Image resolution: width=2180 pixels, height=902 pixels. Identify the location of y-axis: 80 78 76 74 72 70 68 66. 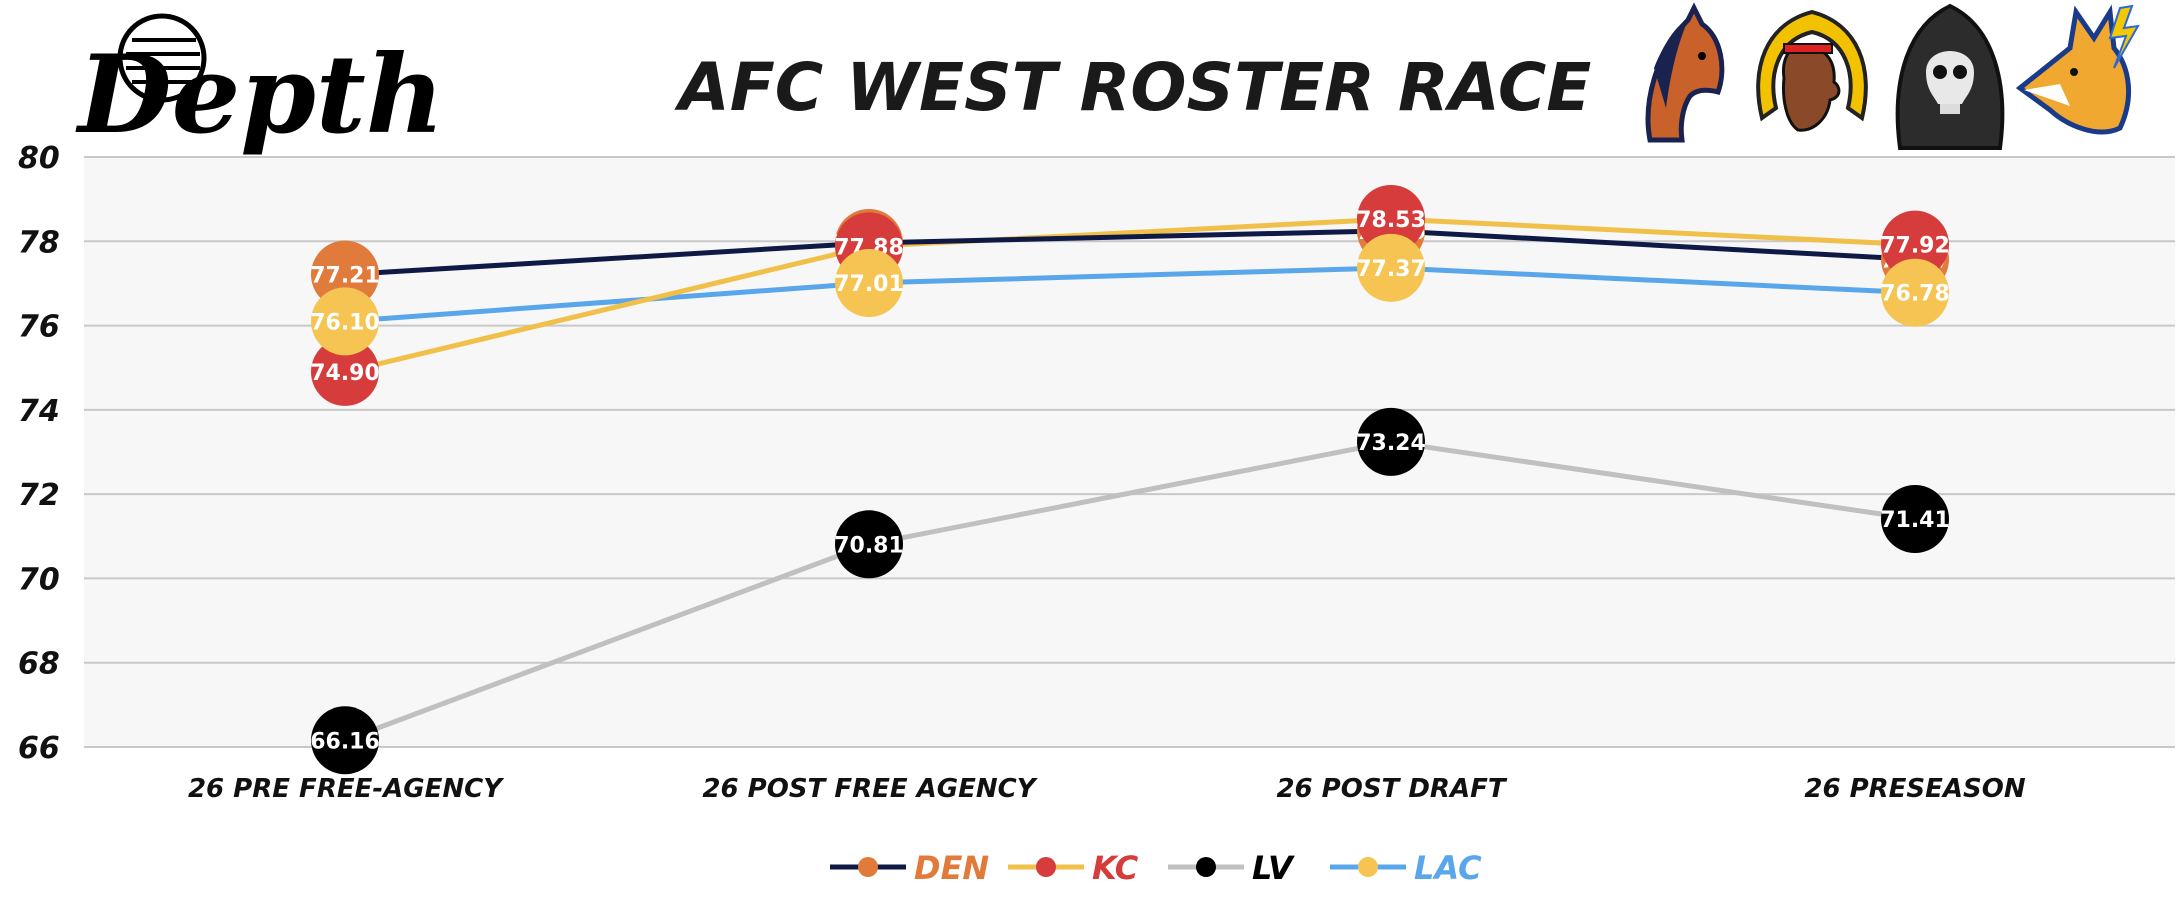
(39, 453).